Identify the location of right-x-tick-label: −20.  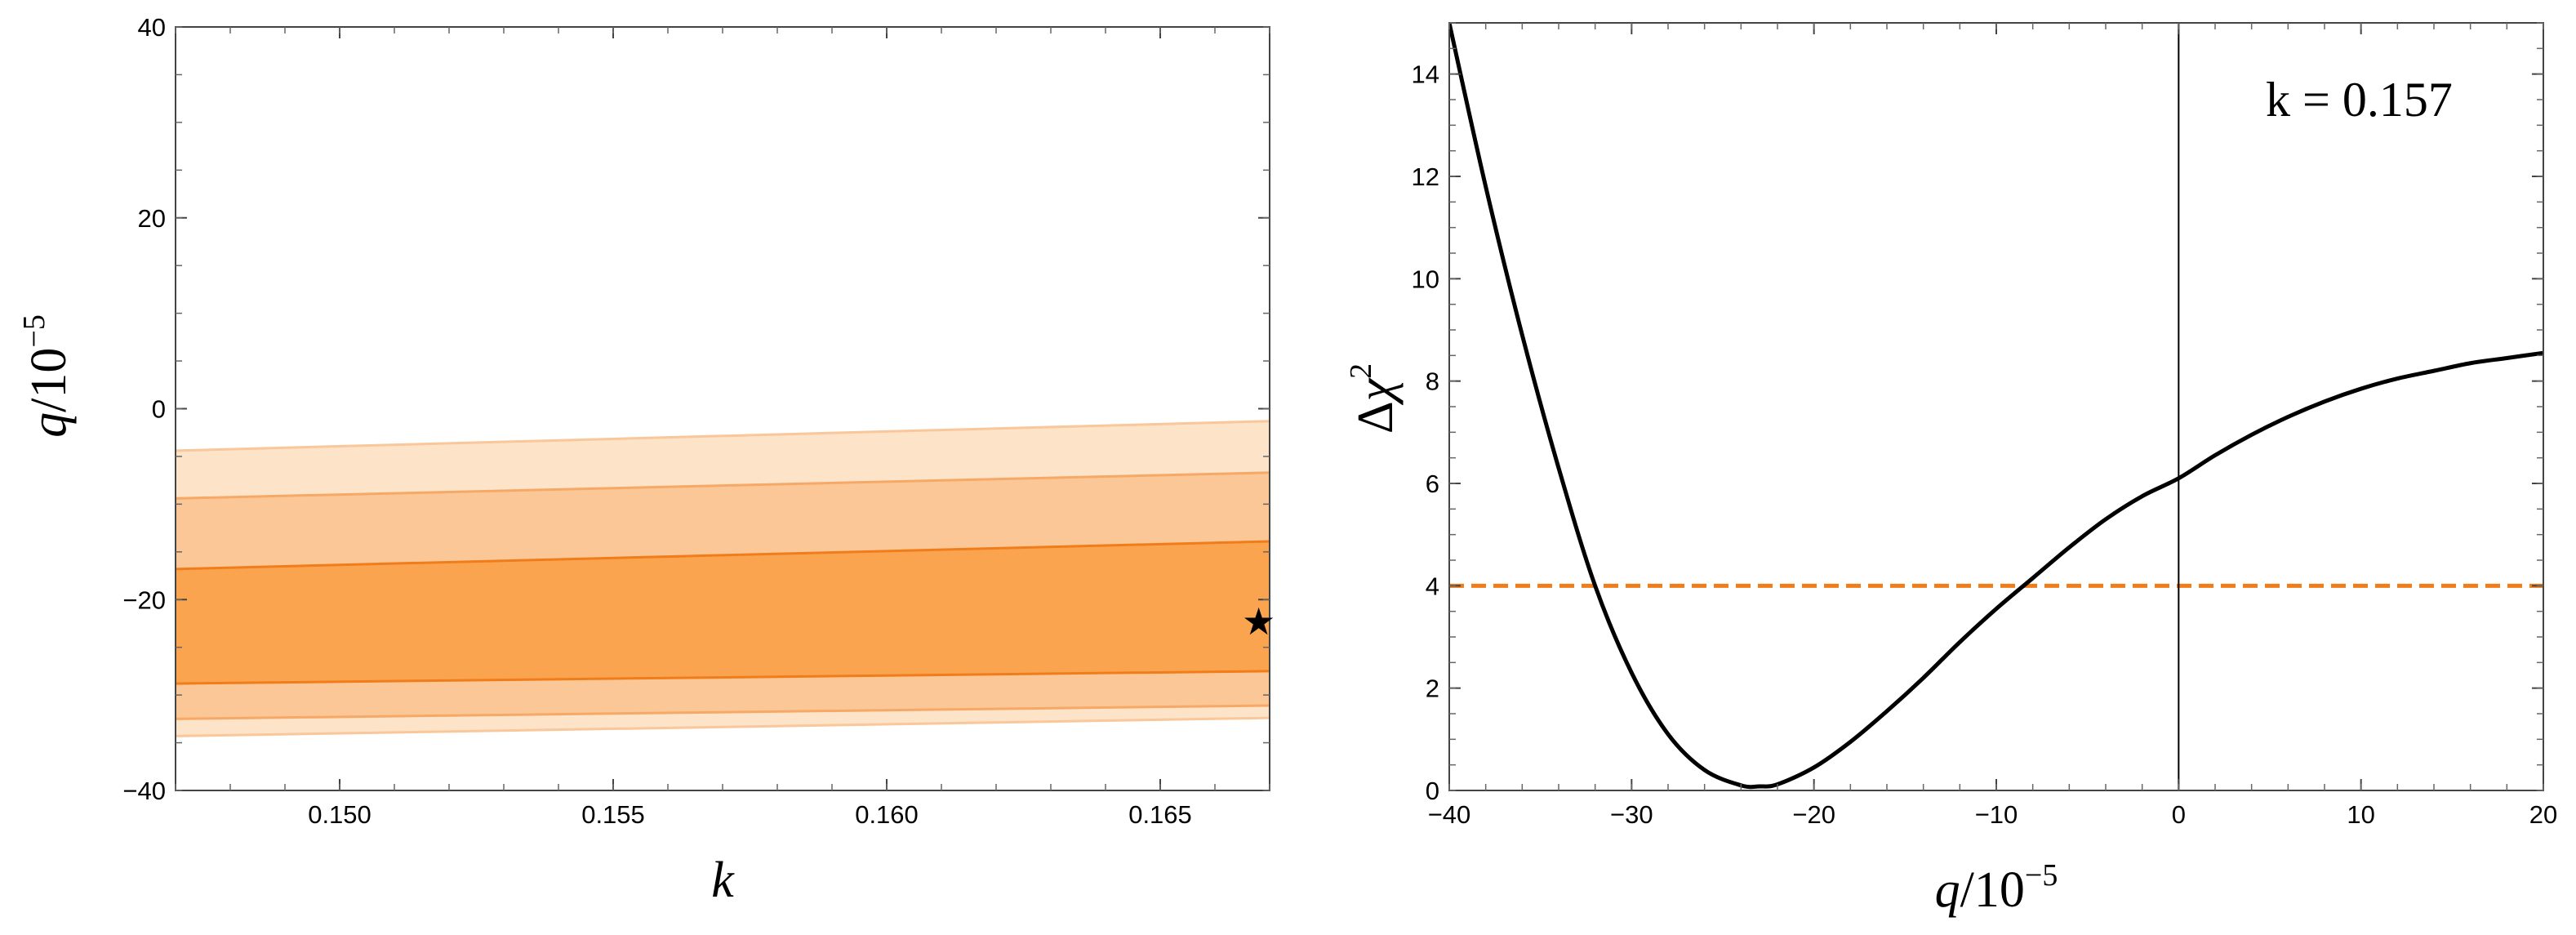
(1814, 815).